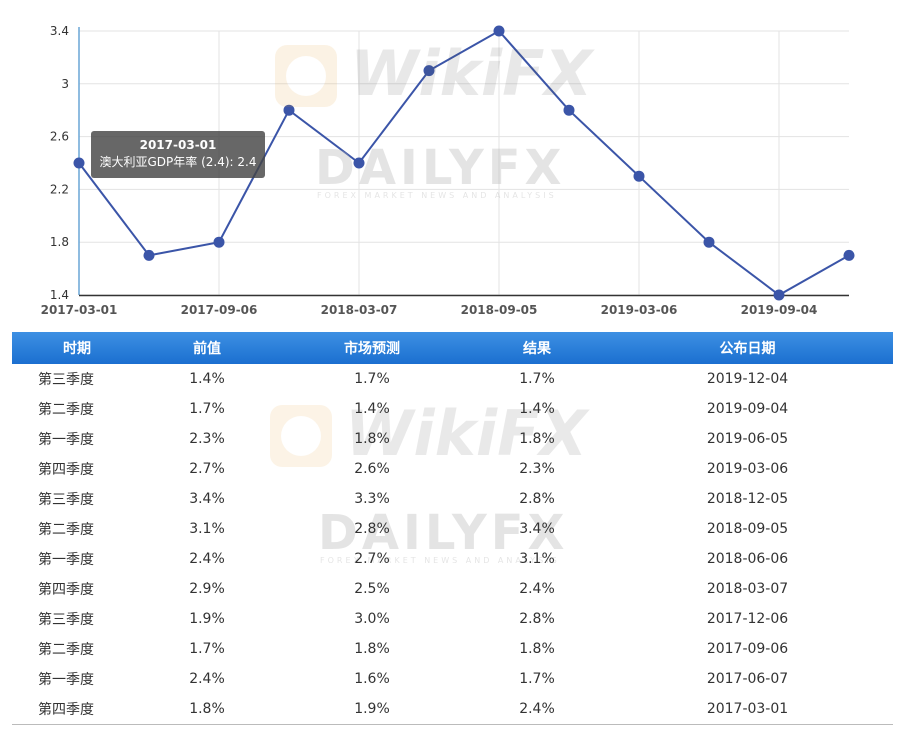  I want to click on cell-release-date: 2017-03-01, so click(747, 709).